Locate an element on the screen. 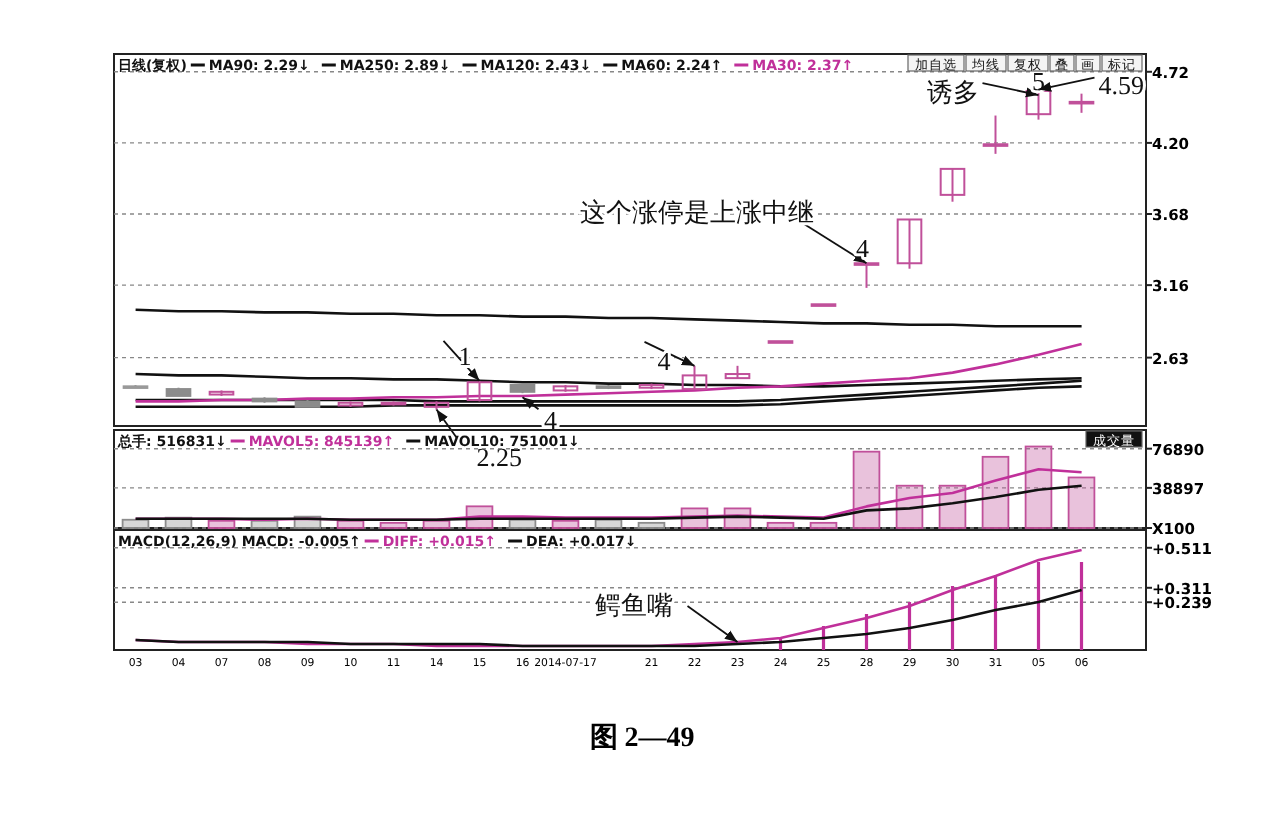 Image resolution: width=1284 pixels, height=824 pixels. x-axis-title: 图 2—49 is located at coordinates (642, 738).